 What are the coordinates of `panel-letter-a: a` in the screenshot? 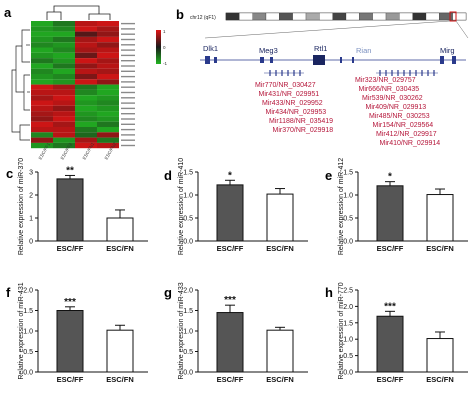 It's located at (8, 12).